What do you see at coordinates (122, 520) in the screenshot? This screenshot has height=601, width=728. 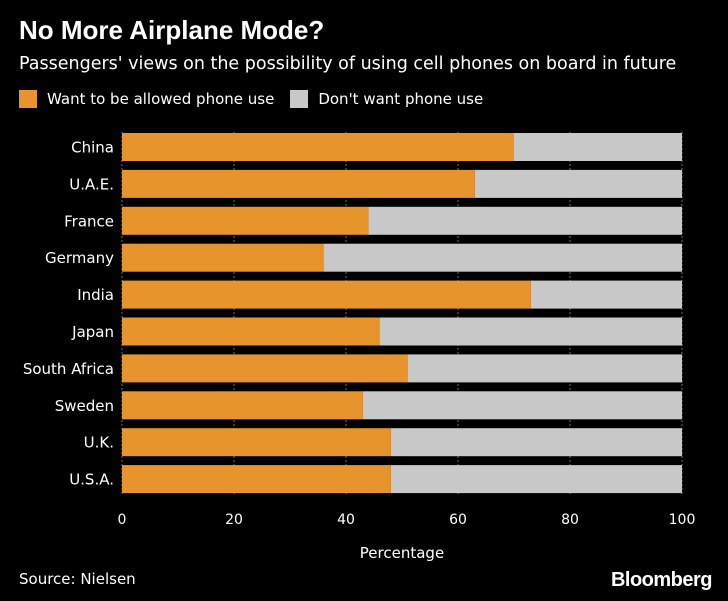 I see `x-tick-label: 0` at bounding box center [122, 520].